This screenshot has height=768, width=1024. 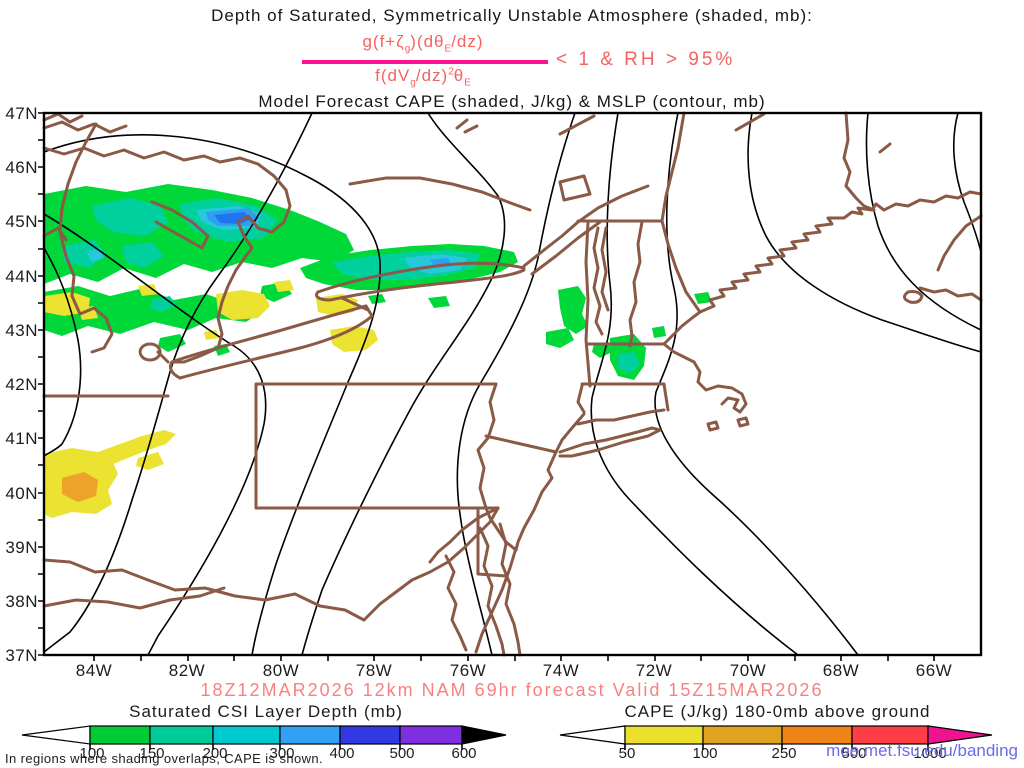 I want to click on lat-label: 37N, so click(x=21, y=655).